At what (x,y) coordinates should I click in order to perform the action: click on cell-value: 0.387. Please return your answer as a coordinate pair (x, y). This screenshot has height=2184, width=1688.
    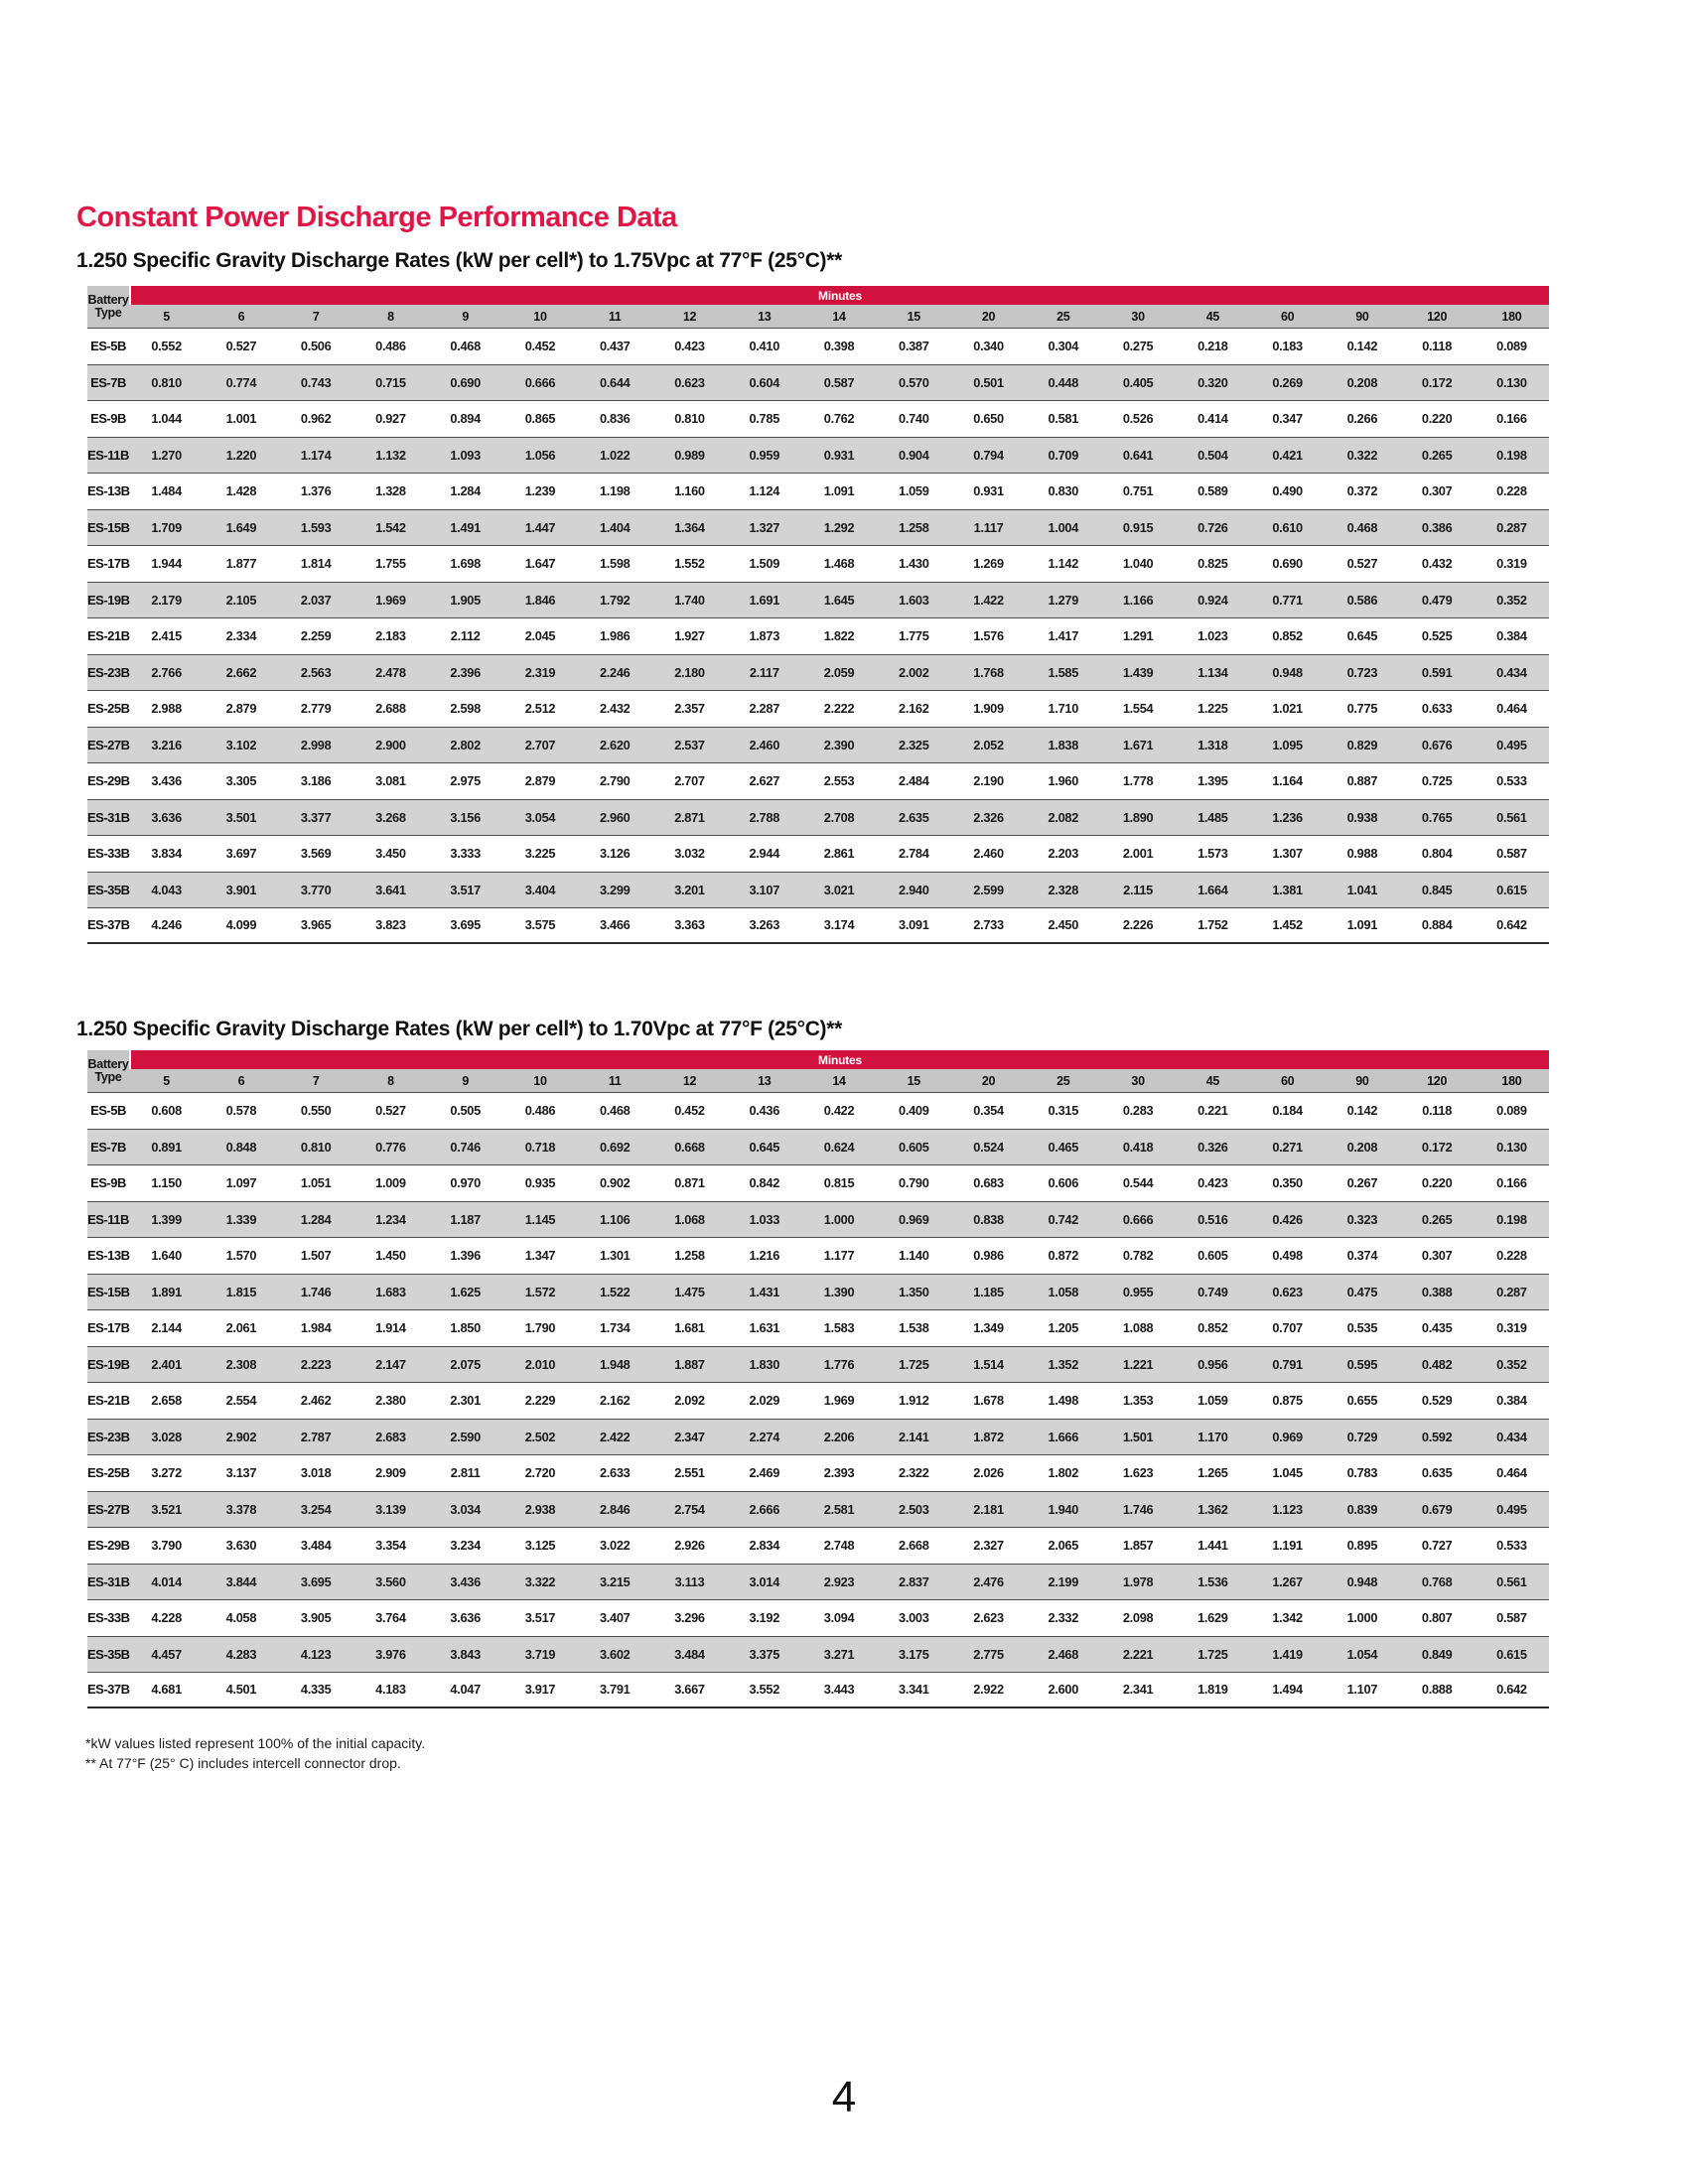
    Looking at the image, I should click on (914, 346).